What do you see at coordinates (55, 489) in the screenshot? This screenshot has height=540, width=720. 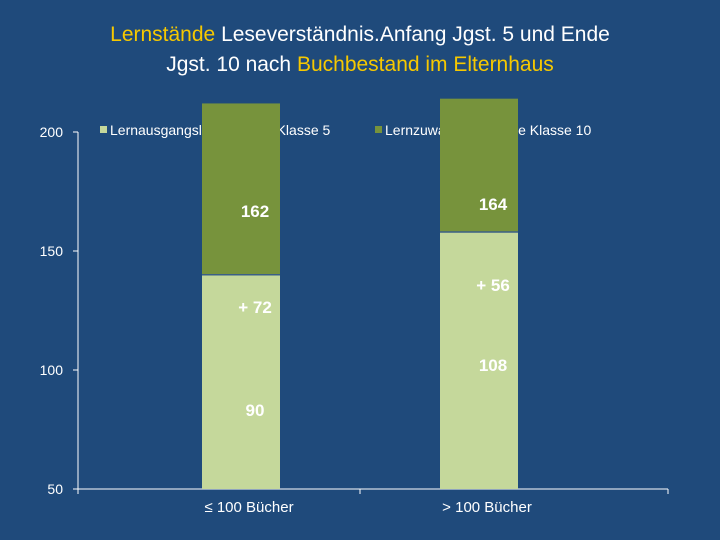 I see `y-tick-label: 50` at bounding box center [55, 489].